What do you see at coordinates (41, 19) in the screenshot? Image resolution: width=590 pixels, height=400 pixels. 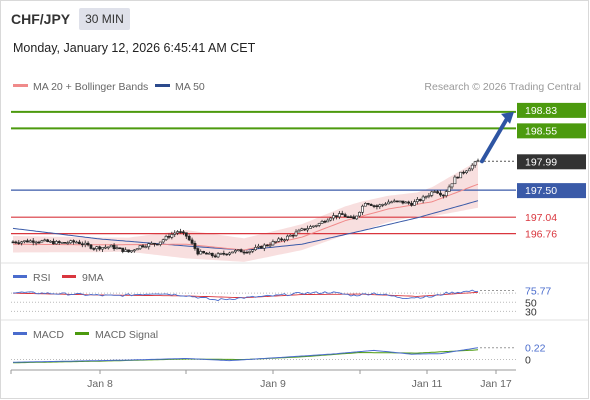 I see `symbol-title: CHF/JPY` at bounding box center [41, 19].